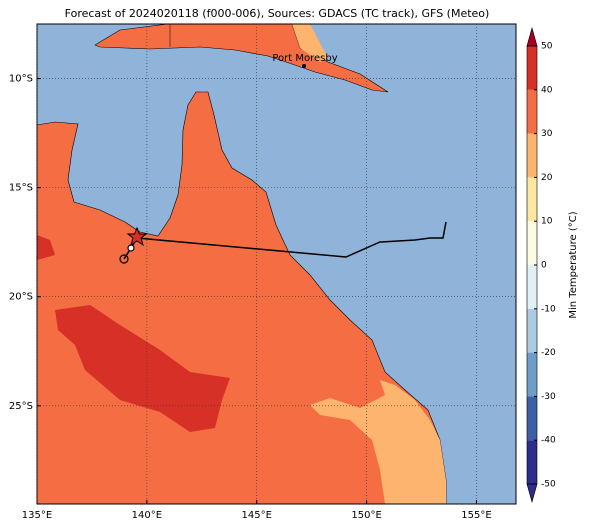 This screenshot has width=591, height=528. I want to click on colorbar-tick-label: -10, so click(548, 309).